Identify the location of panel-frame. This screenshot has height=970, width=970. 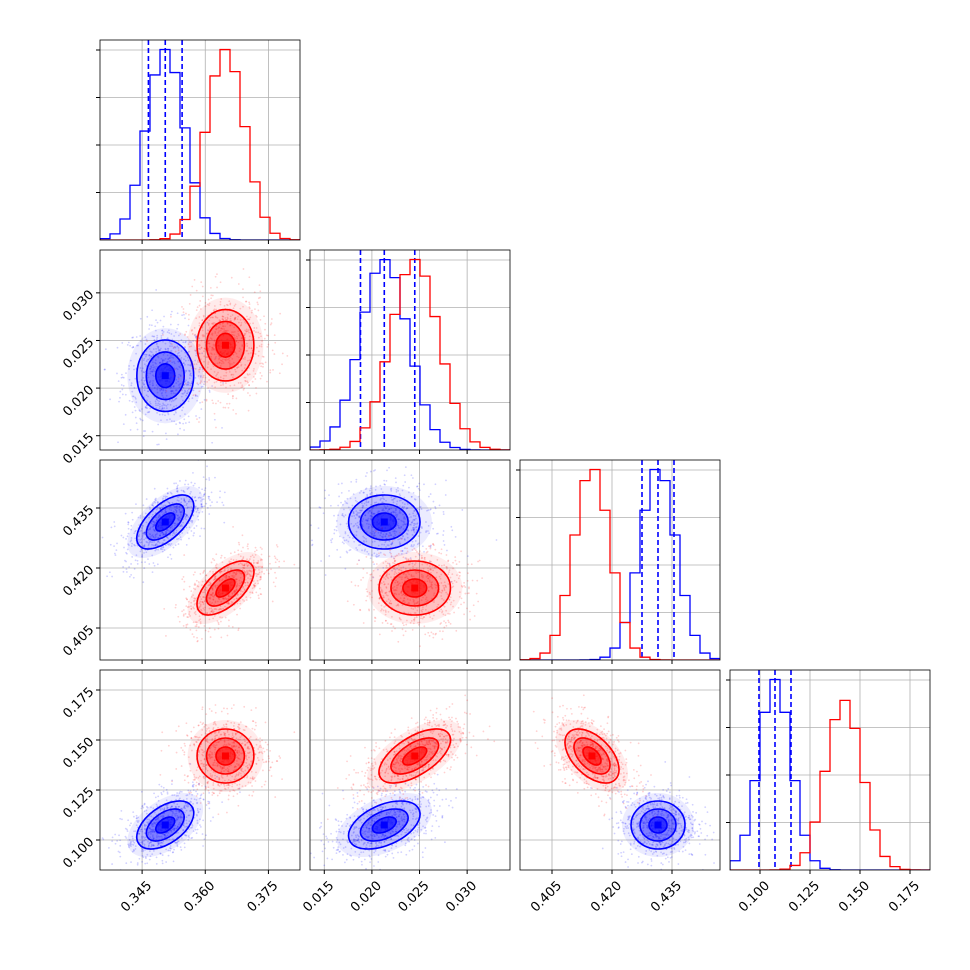
(410, 350).